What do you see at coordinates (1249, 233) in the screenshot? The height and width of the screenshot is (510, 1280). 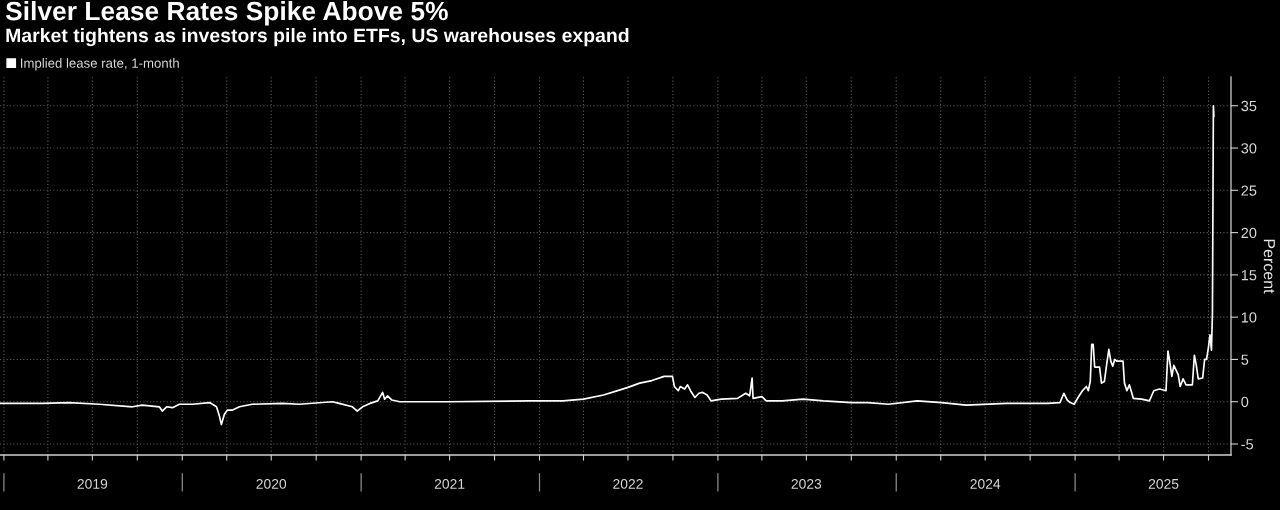 I see `y-tick-label: 20` at bounding box center [1249, 233].